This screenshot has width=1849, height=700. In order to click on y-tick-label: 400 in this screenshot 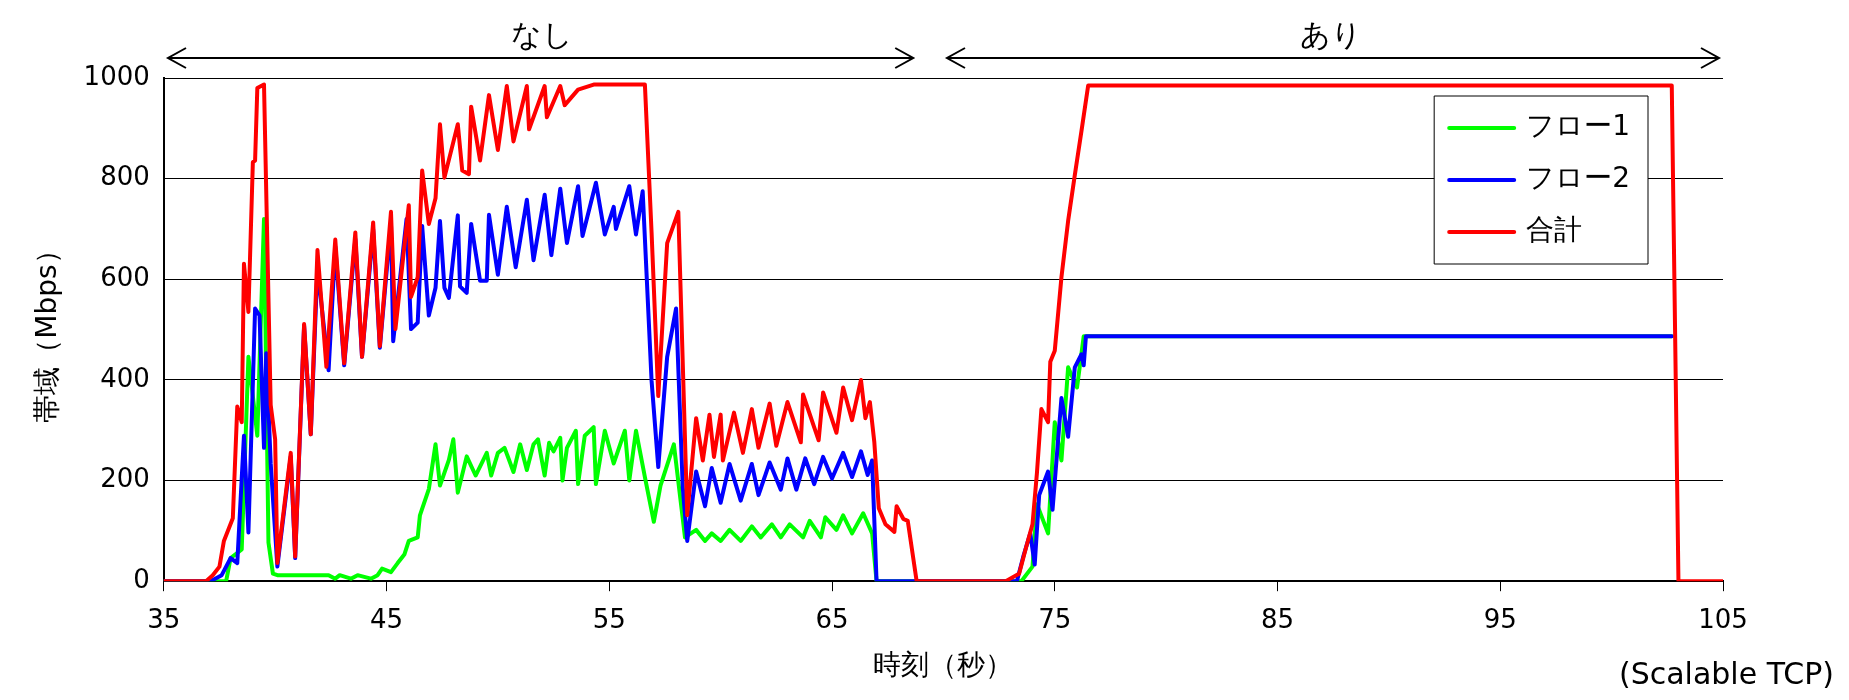, I will do `click(125, 377)`.